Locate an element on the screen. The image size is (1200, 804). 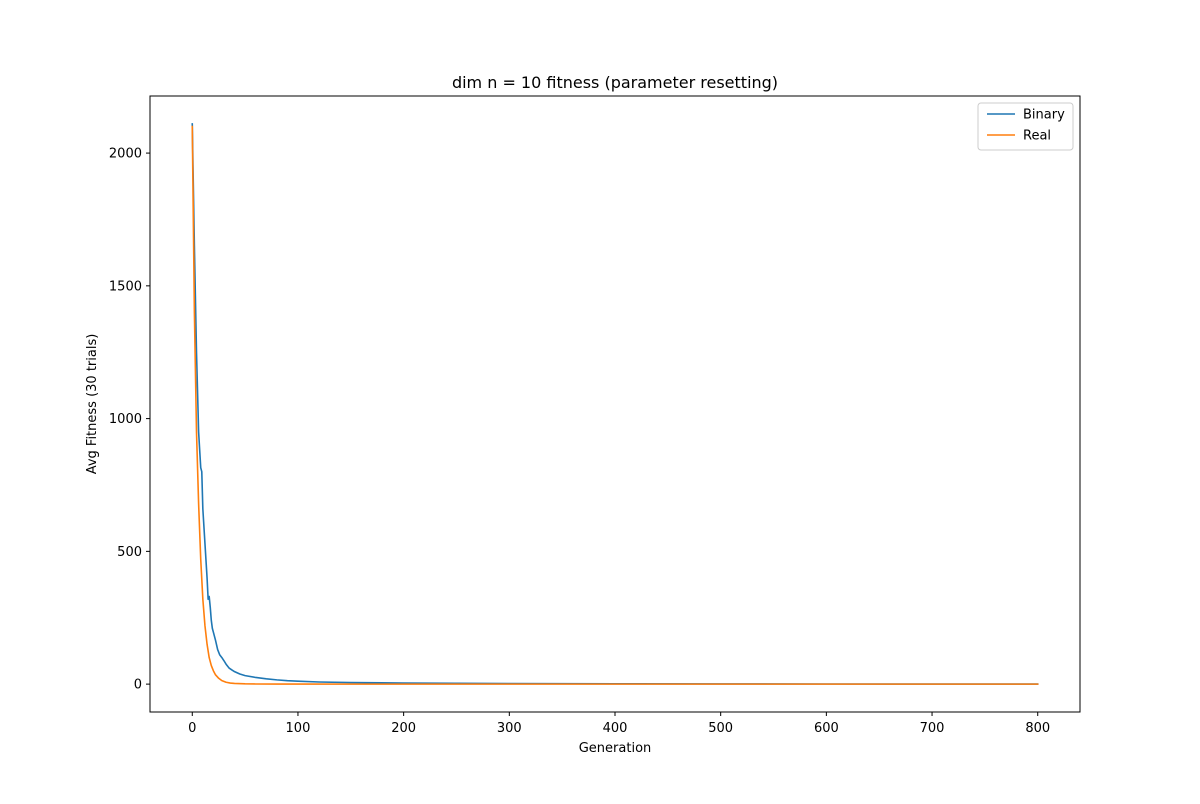
x-tick-label: 700 is located at coordinates (932, 728).